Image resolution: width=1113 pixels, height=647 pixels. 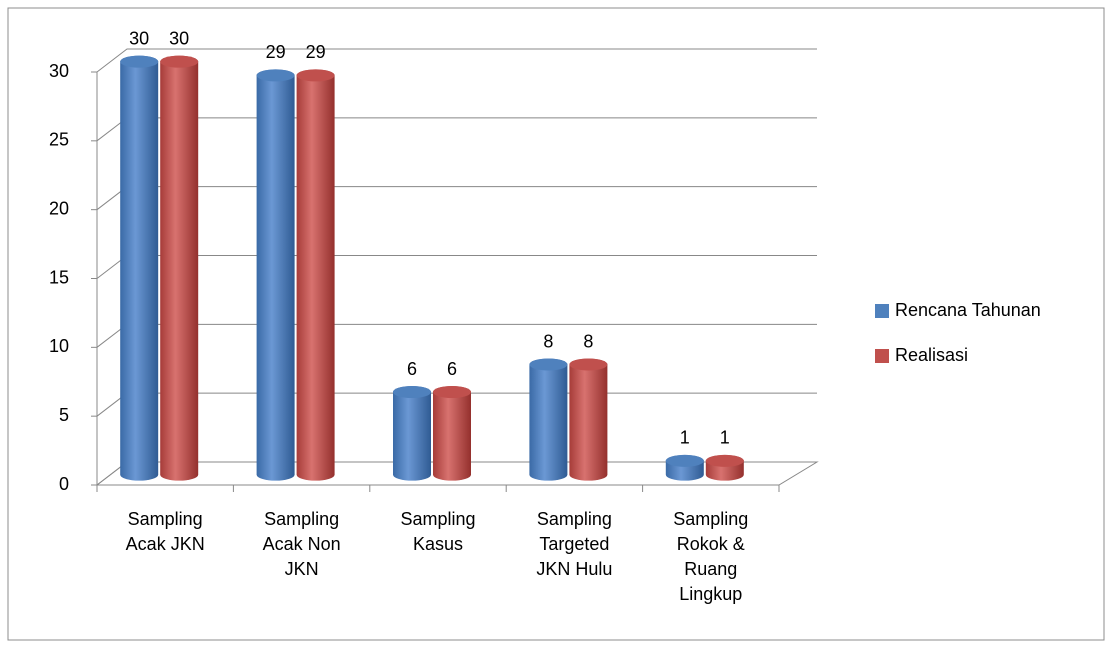 What do you see at coordinates (438, 531) in the screenshot?
I see `x-tick-label: Sampling Kasus` at bounding box center [438, 531].